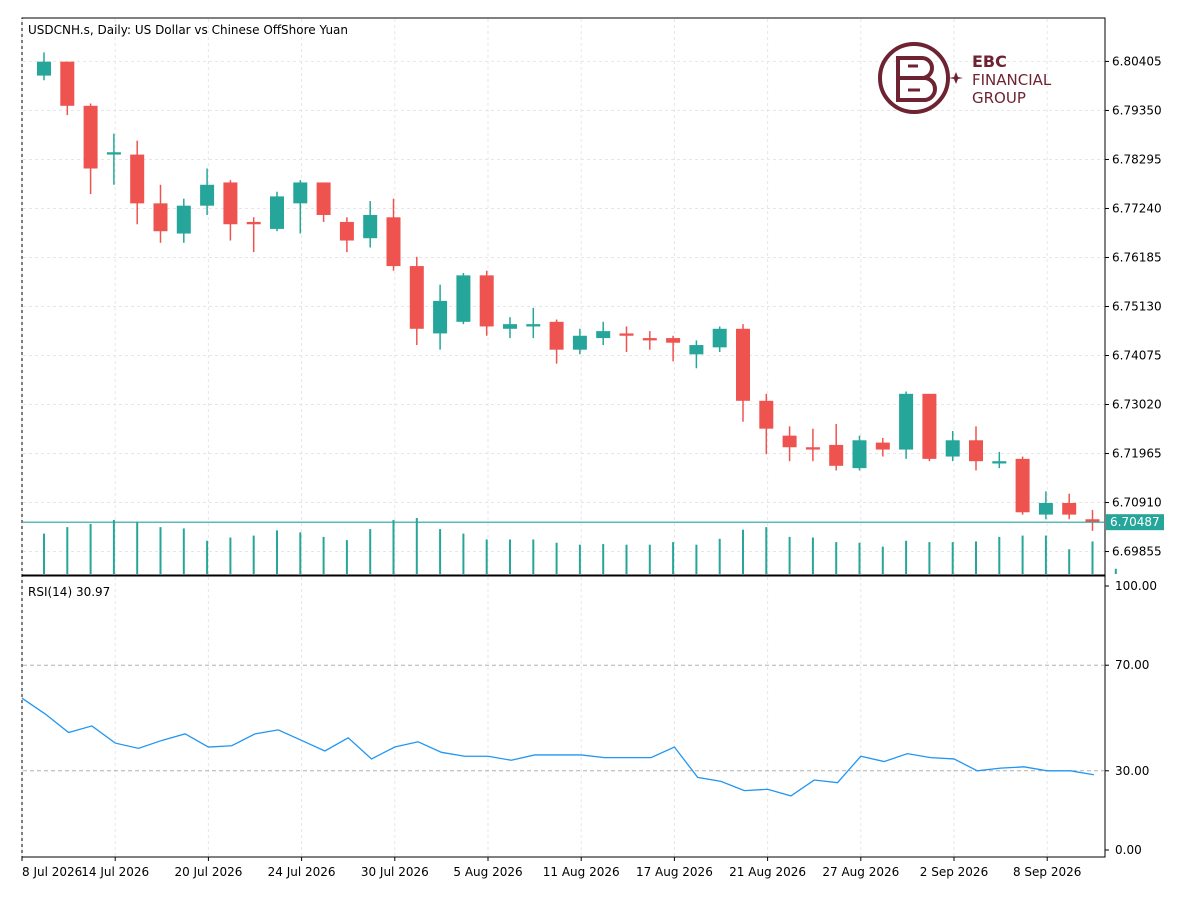  Describe the element at coordinates (860, 872) in the screenshot. I see `time-axis-label: 27 Aug 2026` at that location.